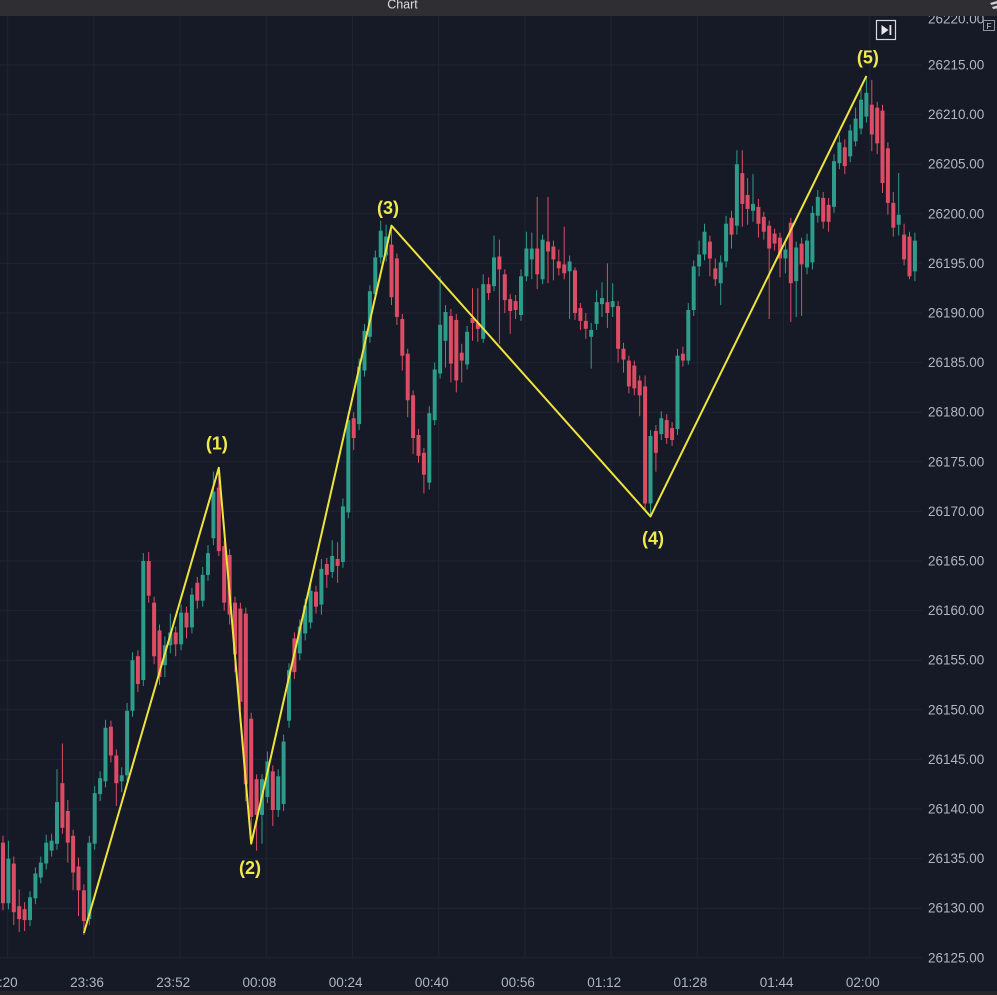  Describe the element at coordinates (956, 809) in the screenshot. I see `svg-text: 26140.00` at that location.